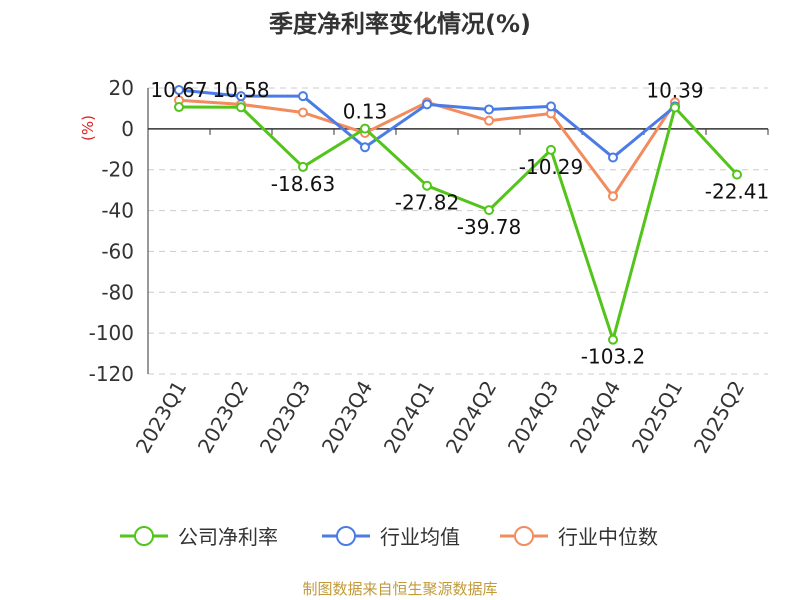  I want to click on legend-label: 行业中位数, so click(608, 537).